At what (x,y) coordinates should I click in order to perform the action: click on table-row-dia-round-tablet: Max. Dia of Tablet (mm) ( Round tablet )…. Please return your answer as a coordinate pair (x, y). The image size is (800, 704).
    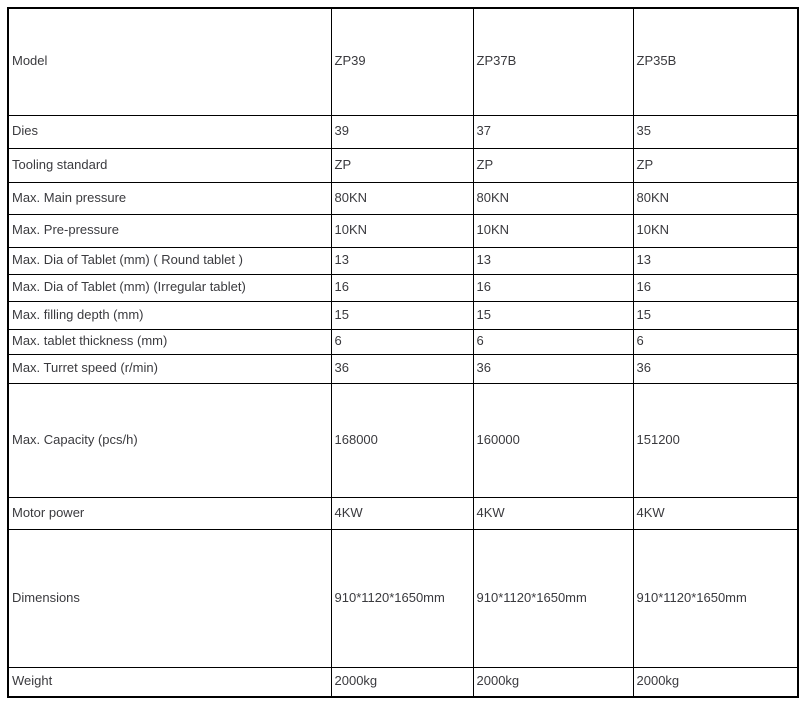
    Looking at the image, I should click on (403, 260).